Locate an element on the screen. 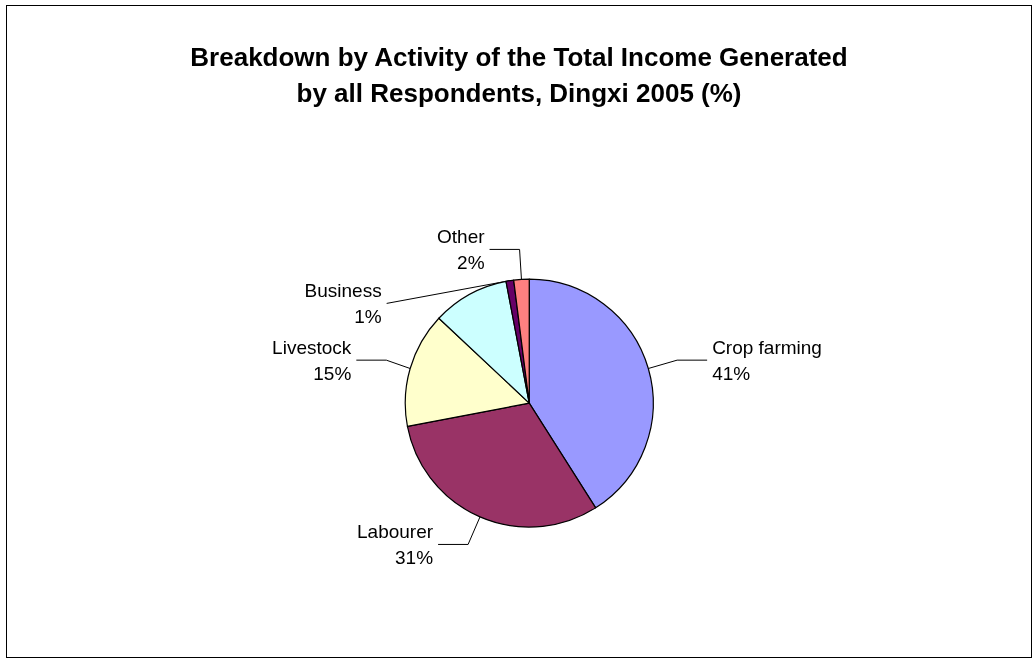 Image resolution: width=1034 pixels, height=660 pixels. data-label: 1% is located at coordinates (368, 316).